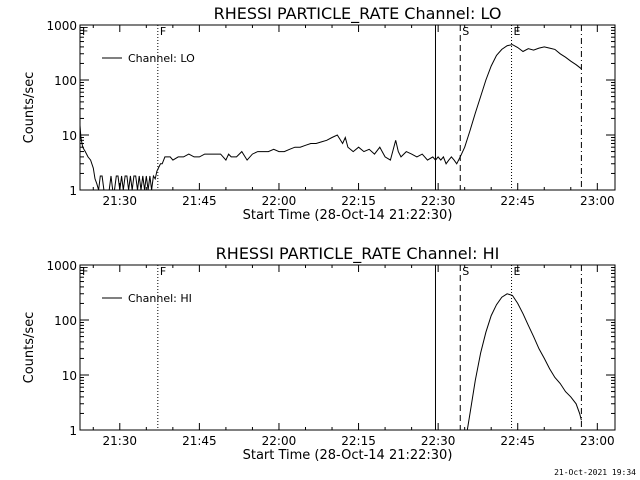 The width and height of the screenshot is (640, 480). What do you see at coordinates (595, 472) in the screenshot?
I see `footer-timestamp: 21-Oct-2021 19:34` at bounding box center [595, 472].